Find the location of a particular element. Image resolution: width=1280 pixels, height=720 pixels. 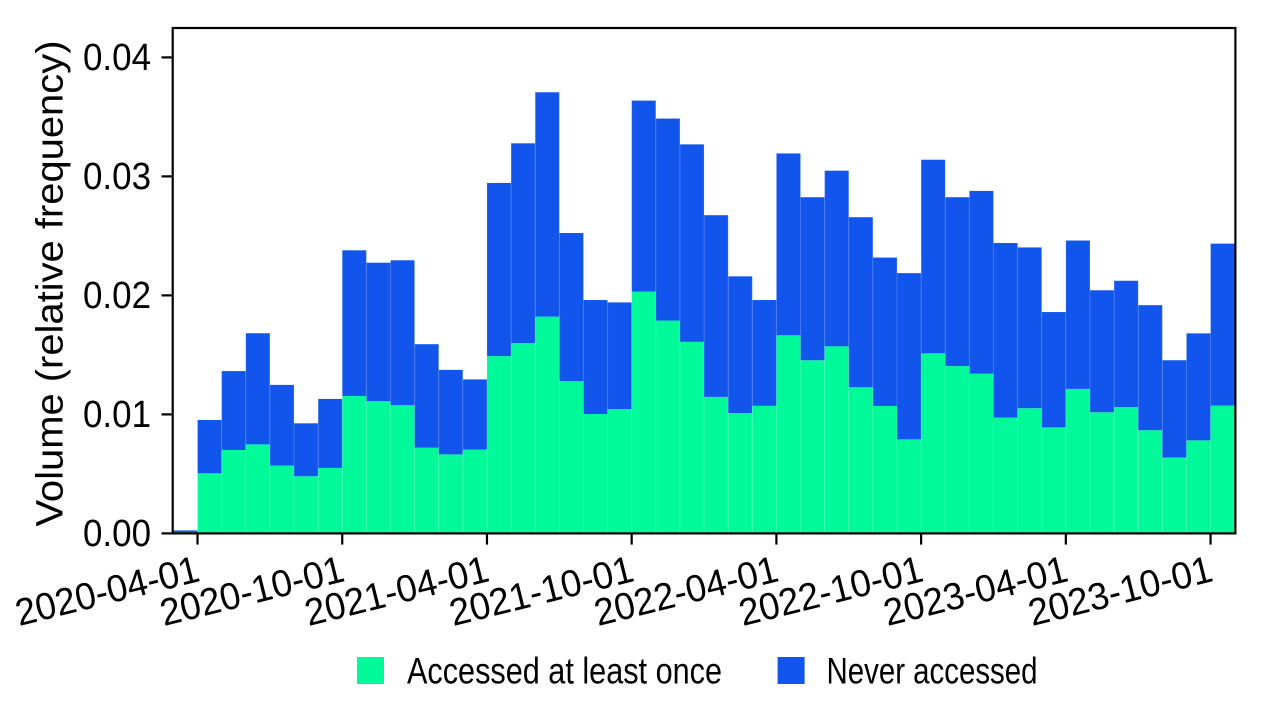

svg-text: Volume (relative frequency) is located at coordinates (51, 284).